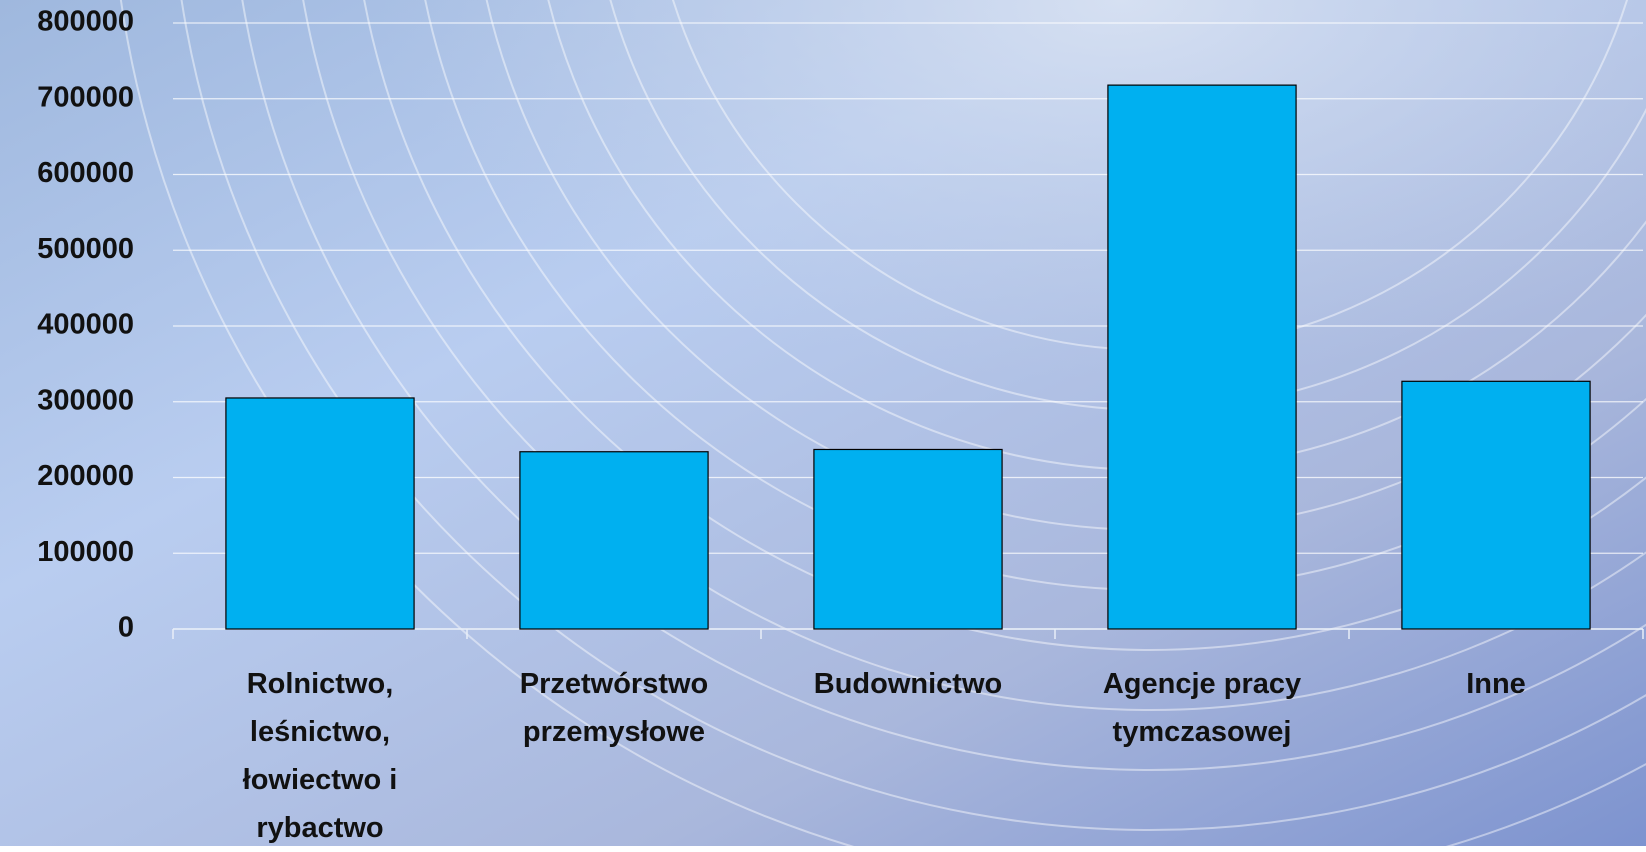 The width and height of the screenshot is (1646, 852). What do you see at coordinates (85, 400) in the screenshot?
I see `y-tick-label: 300000` at bounding box center [85, 400].